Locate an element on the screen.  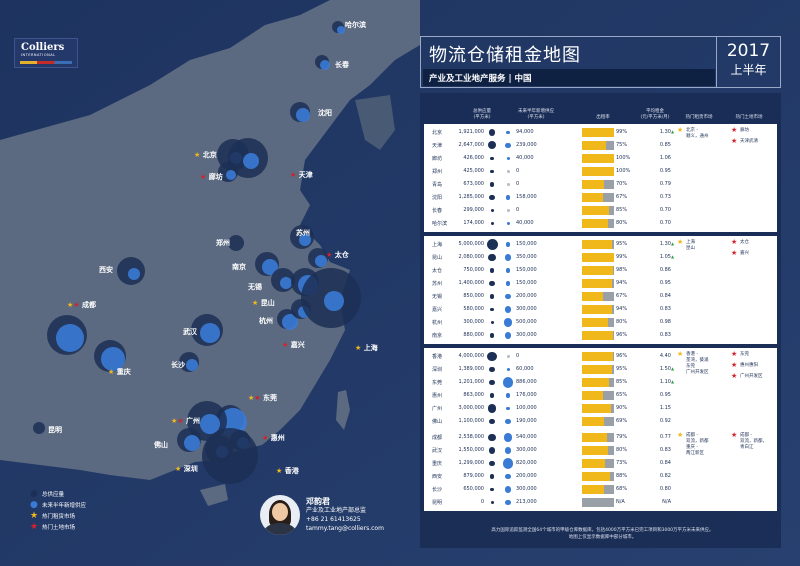
row-rent: 0.77 is located at coordinates (665, 437).